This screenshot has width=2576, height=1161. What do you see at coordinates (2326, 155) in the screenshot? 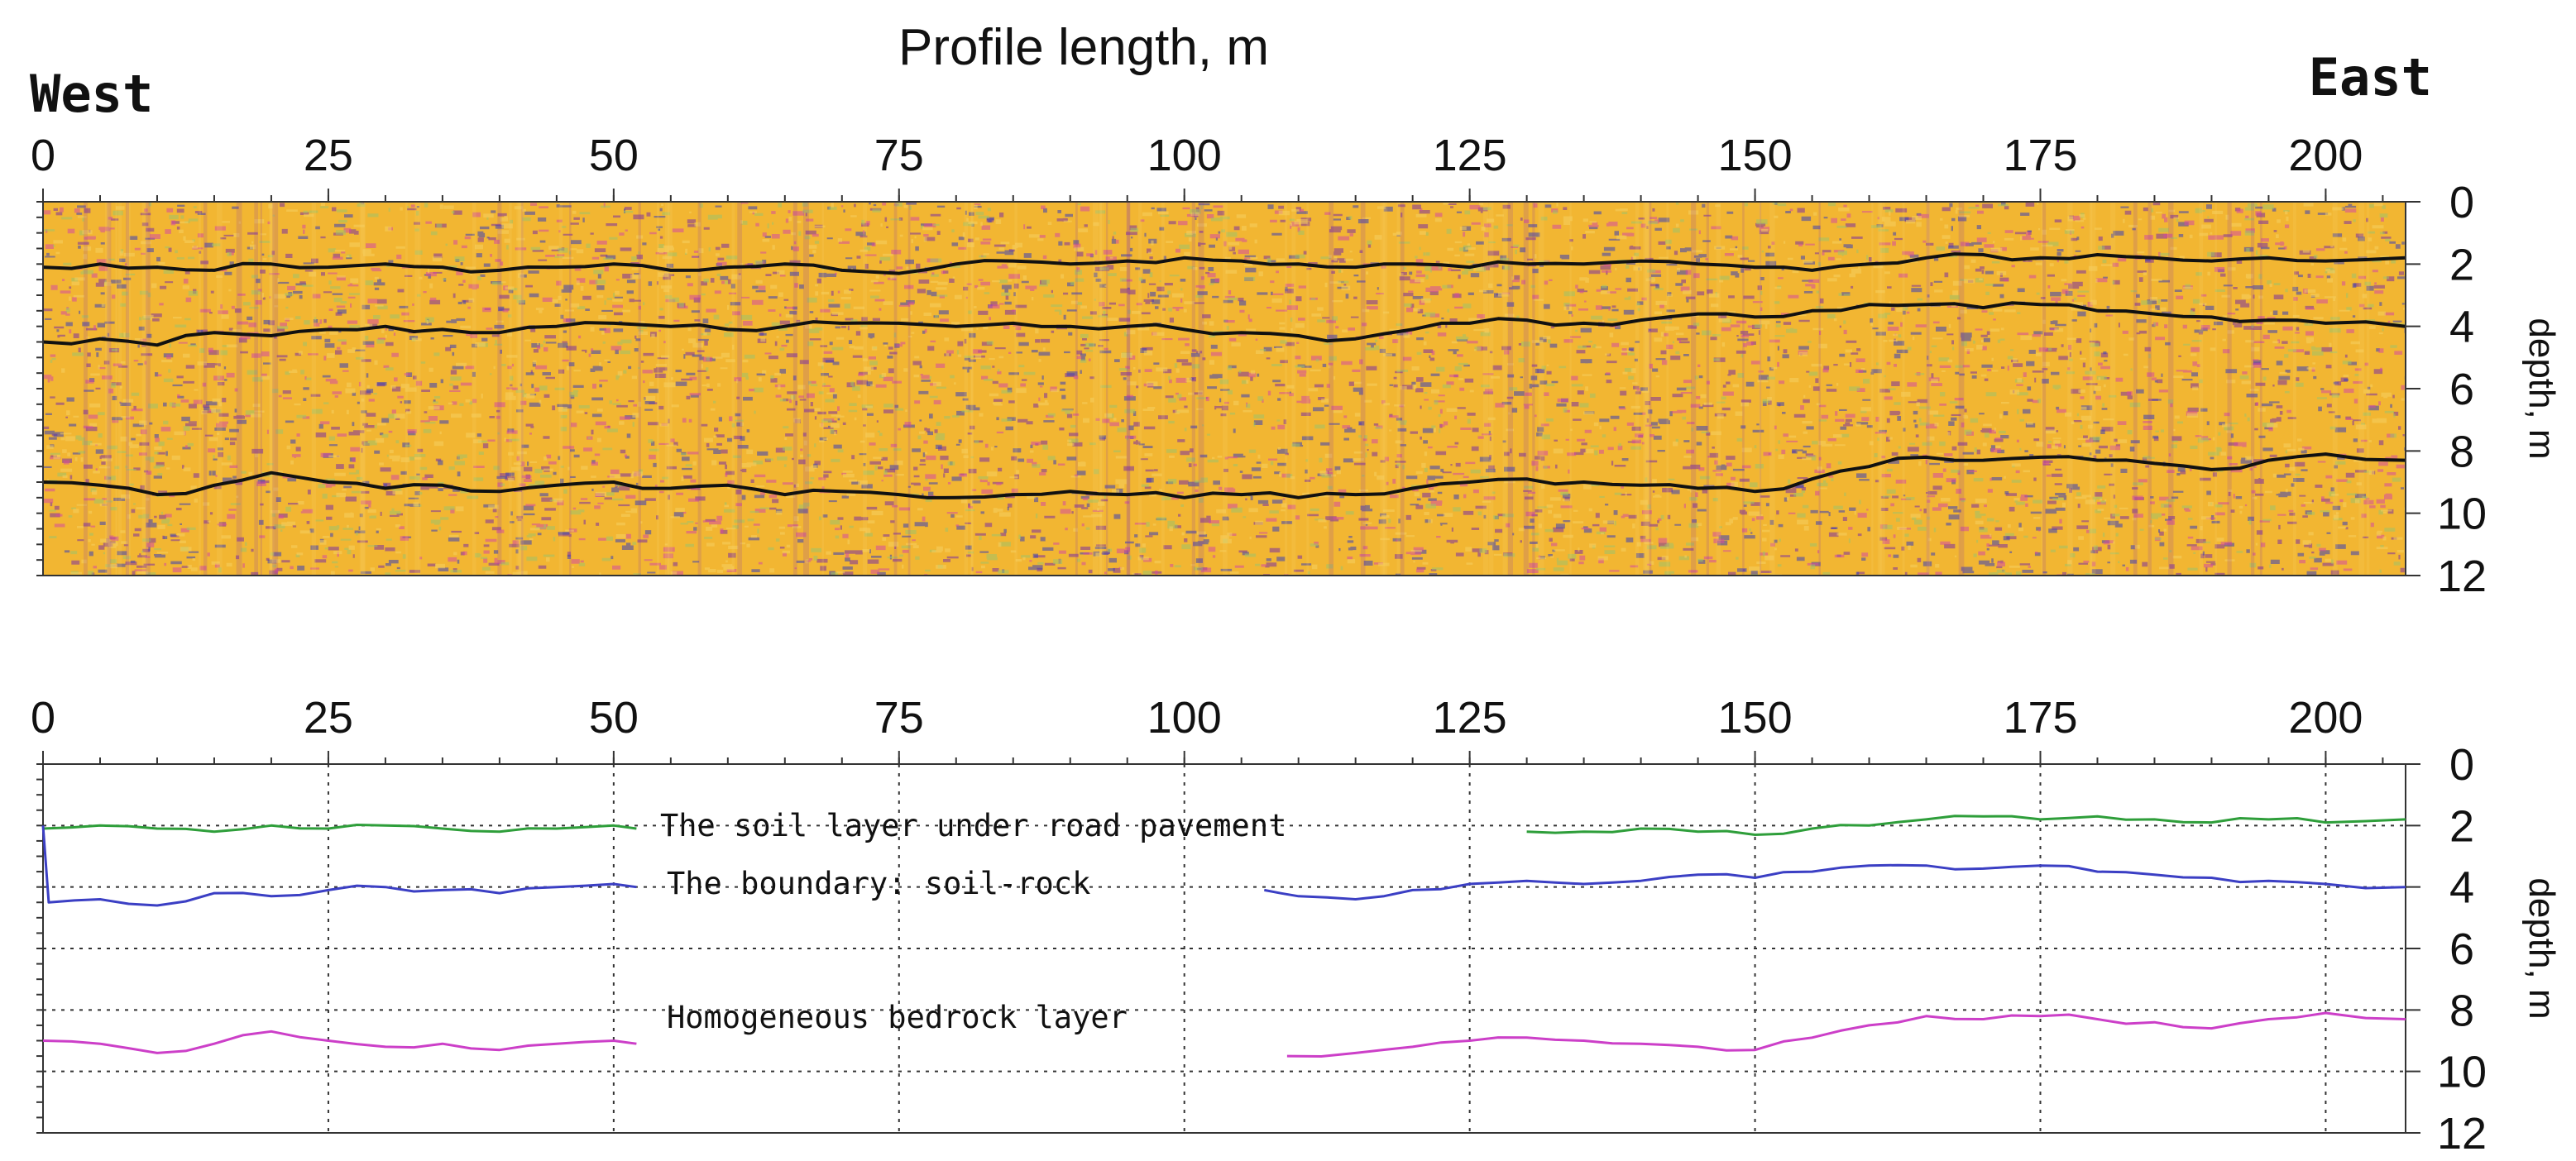
I see `x-tick-label: 200` at bounding box center [2326, 155].